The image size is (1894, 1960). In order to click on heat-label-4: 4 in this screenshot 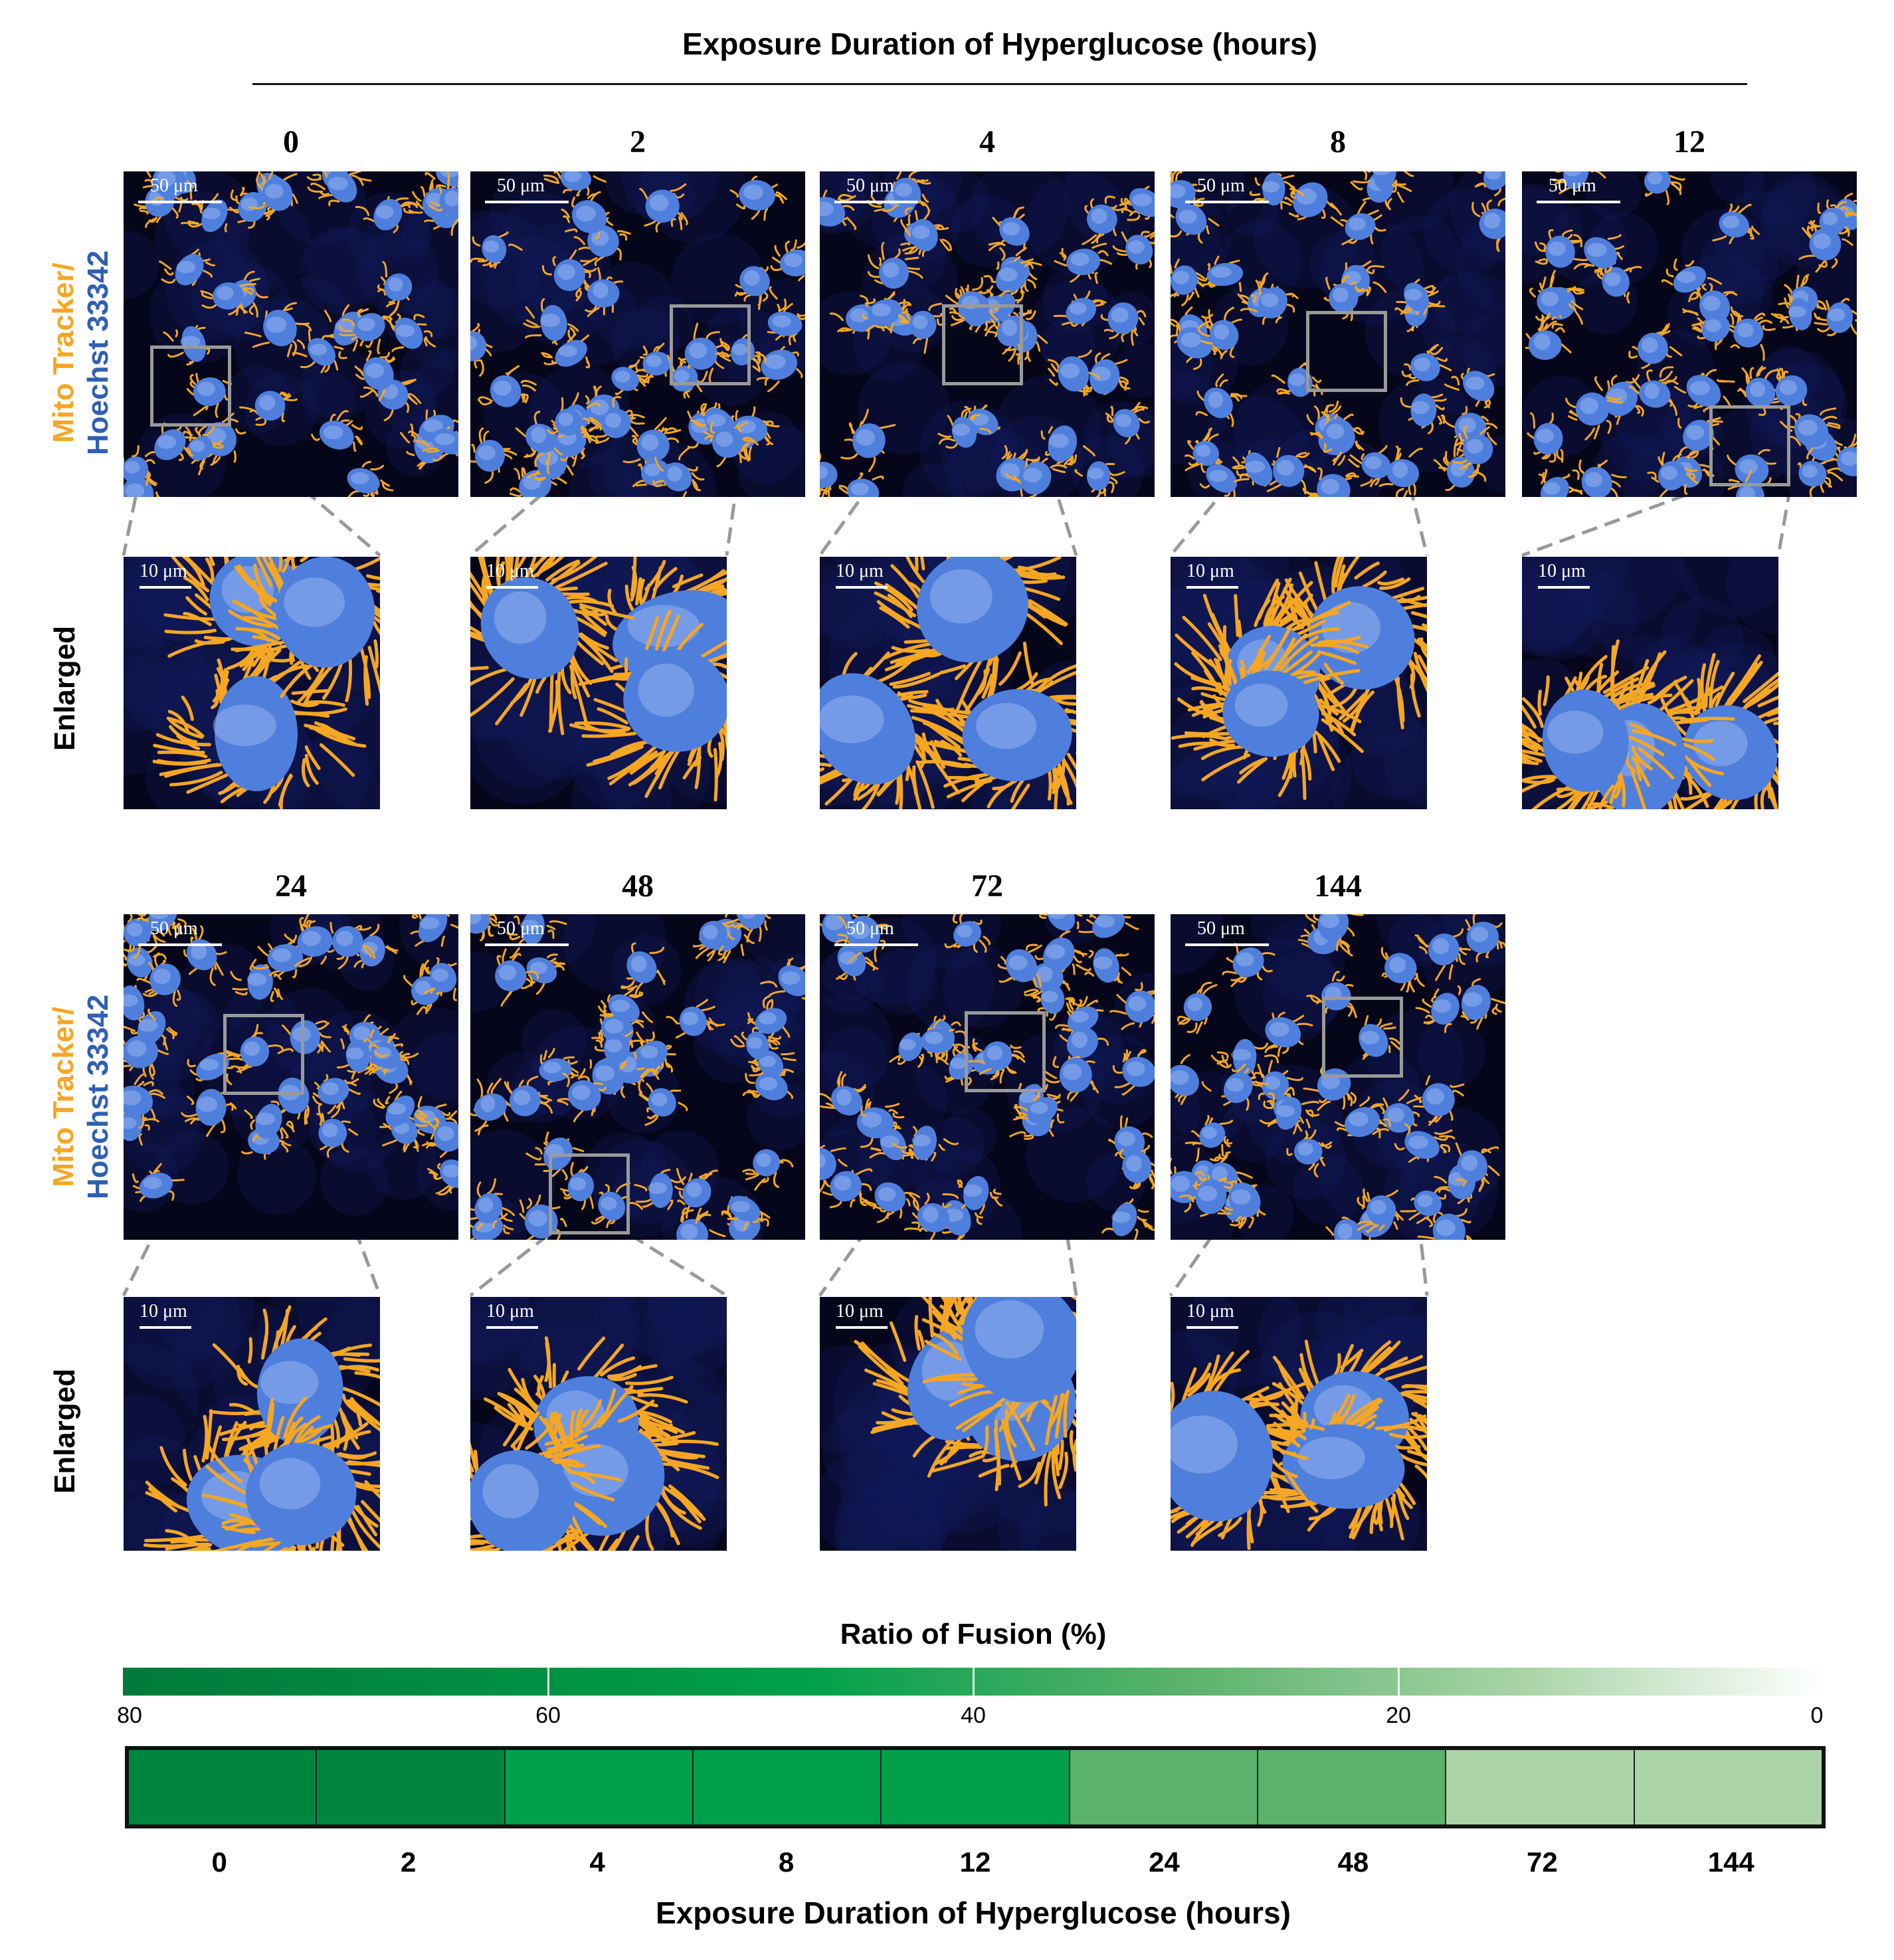, I will do `click(597, 1862)`.